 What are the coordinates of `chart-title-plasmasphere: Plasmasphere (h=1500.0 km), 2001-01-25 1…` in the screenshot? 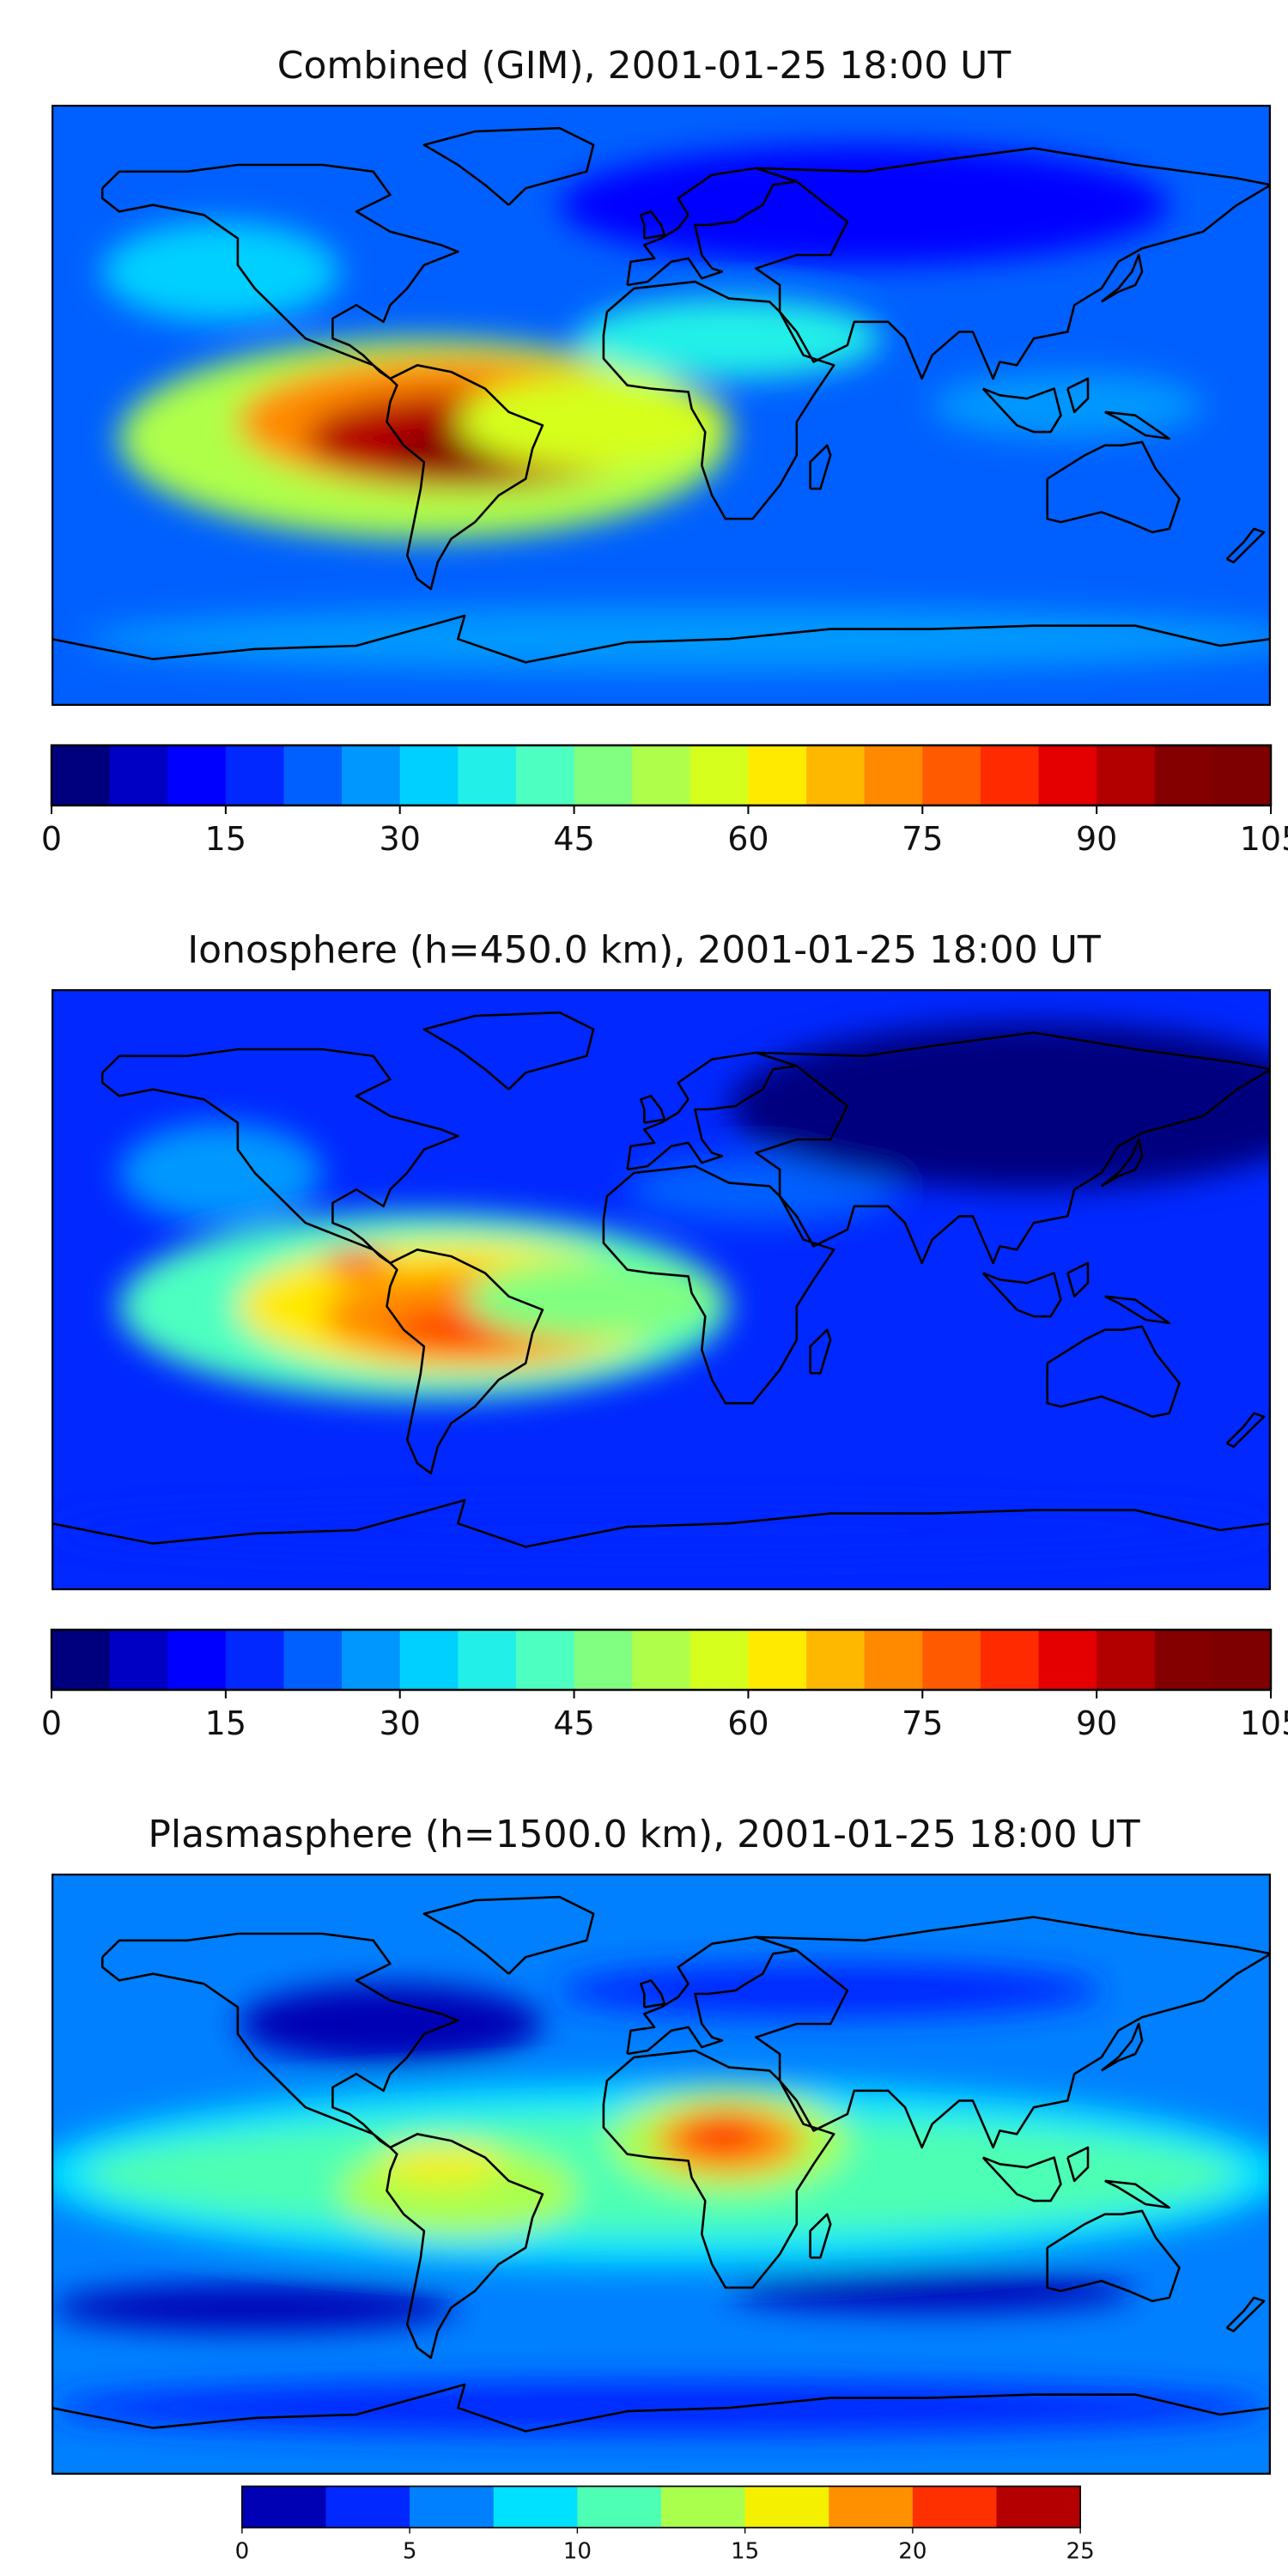 It's located at (644, 1835).